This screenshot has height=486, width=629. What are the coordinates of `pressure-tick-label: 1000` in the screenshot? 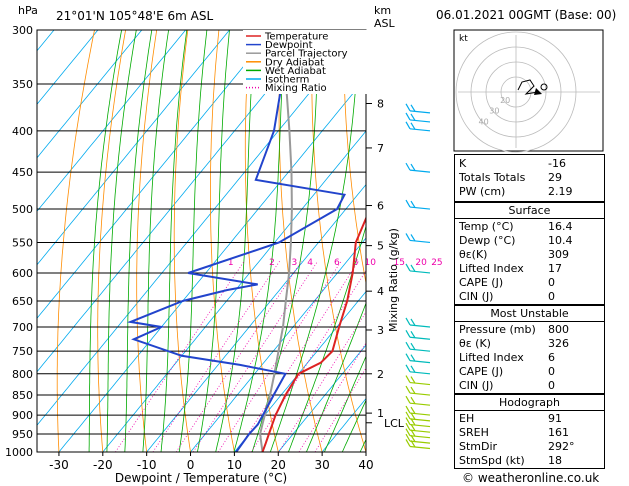 It's located at (19, 452).